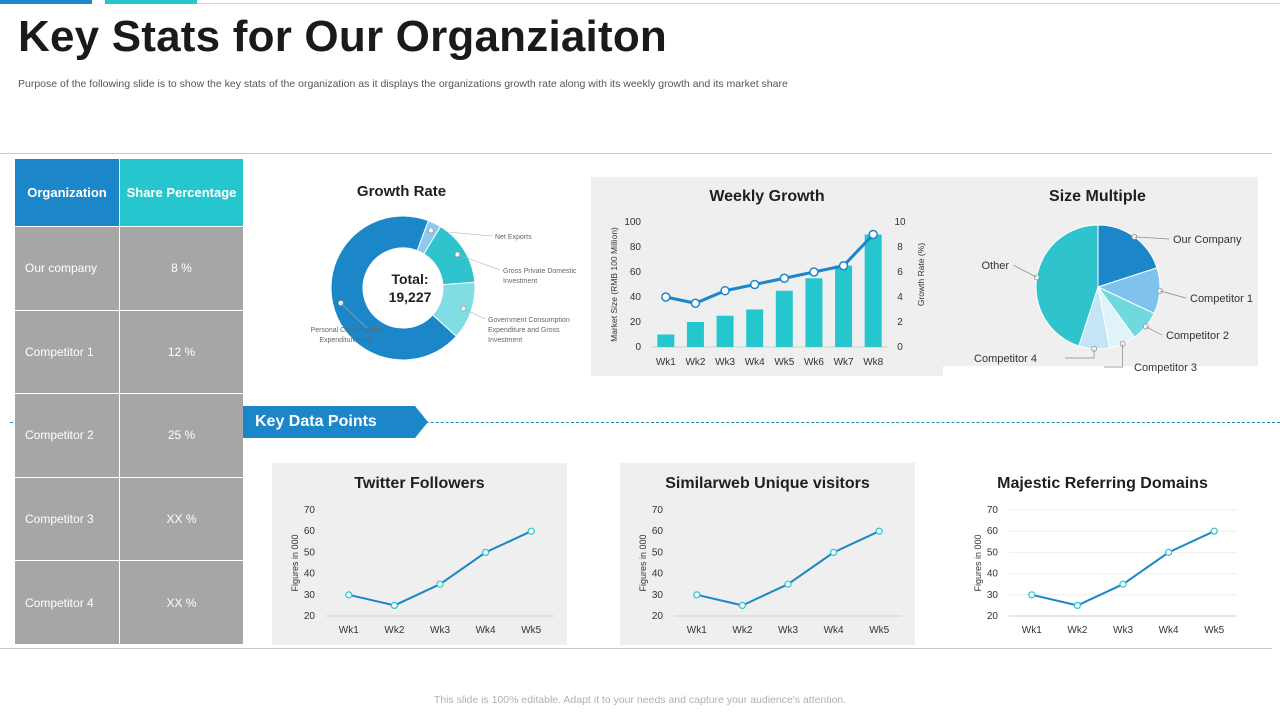 The width and height of the screenshot is (1280, 720). What do you see at coordinates (645, 422) in the screenshot?
I see `dashed-divider` at bounding box center [645, 422].